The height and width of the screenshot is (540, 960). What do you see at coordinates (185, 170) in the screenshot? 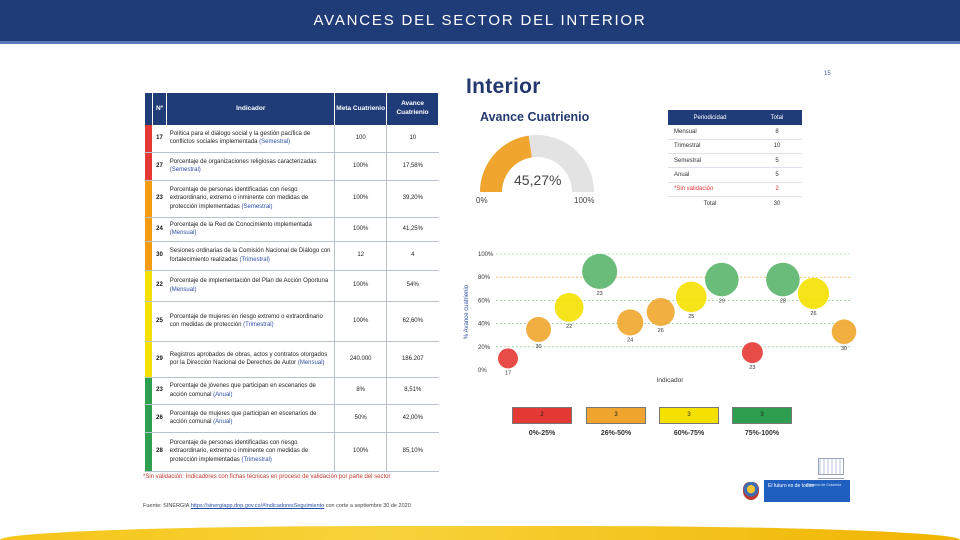
I see `indicator-period: (Semestral)` at bounding box center [185, 170].